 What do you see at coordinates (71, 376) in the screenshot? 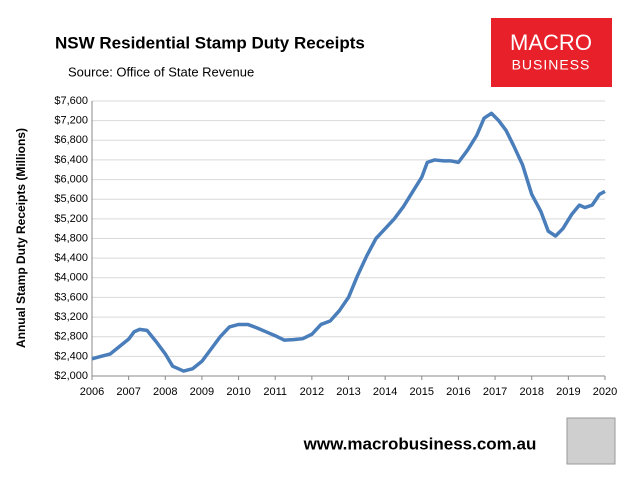
I see `y-tick-label: $2,000` at bounding box center [71, 376].